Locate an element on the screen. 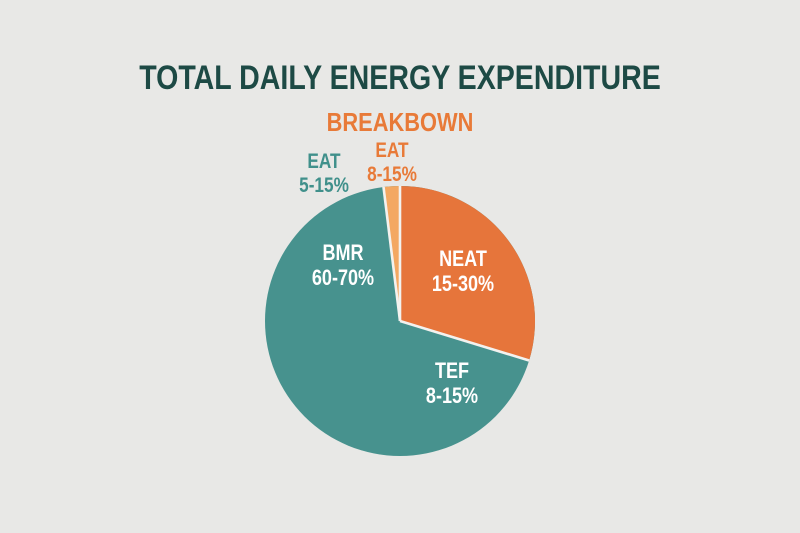 Image resolution: width=800 pixels, height=533 pixels. chart-subtitle: BREAKBOWN is located at coordinates (400, 122).